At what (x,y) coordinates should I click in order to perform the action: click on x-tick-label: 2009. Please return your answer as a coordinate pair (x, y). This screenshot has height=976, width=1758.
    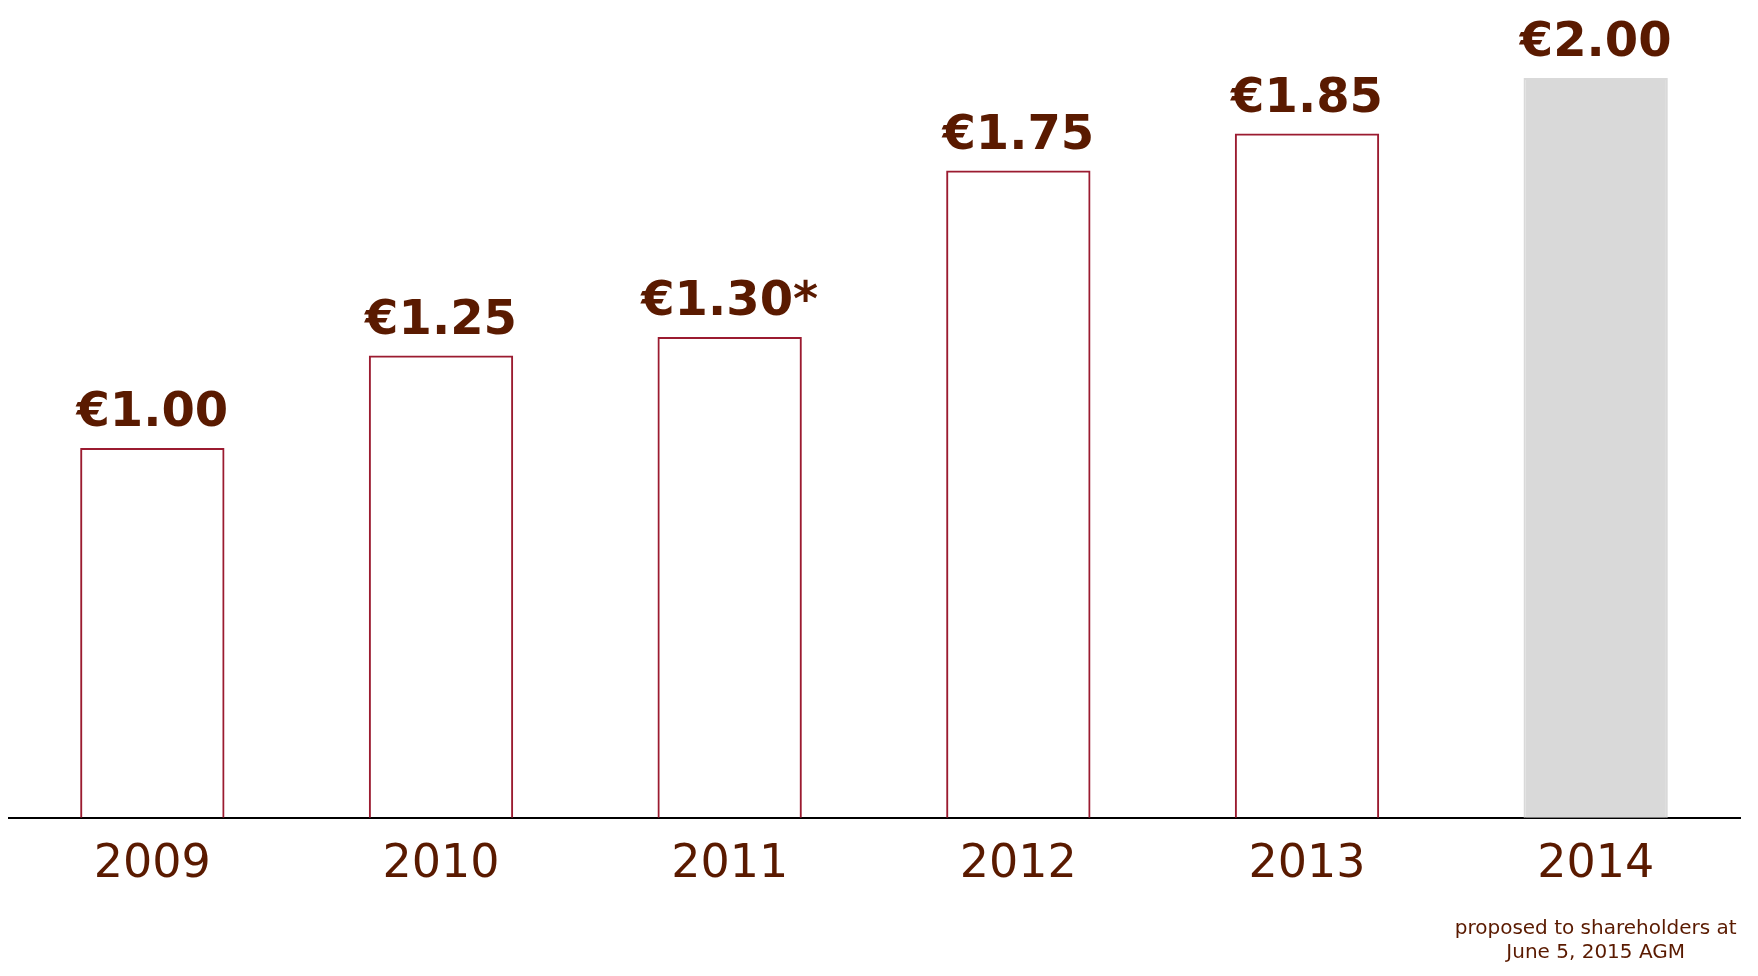
    Looking at the image, I should click on (152, 861).